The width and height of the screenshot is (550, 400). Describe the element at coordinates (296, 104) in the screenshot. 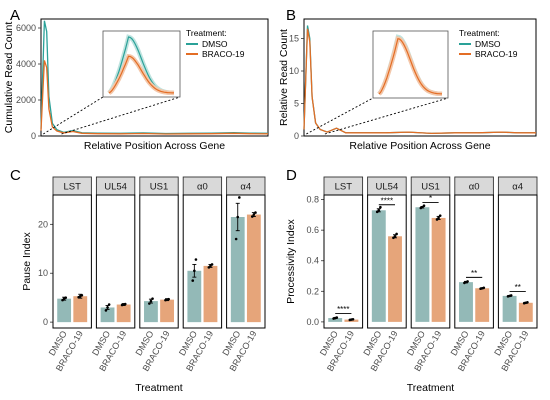

I see `y-tick-label: 5` at that location.